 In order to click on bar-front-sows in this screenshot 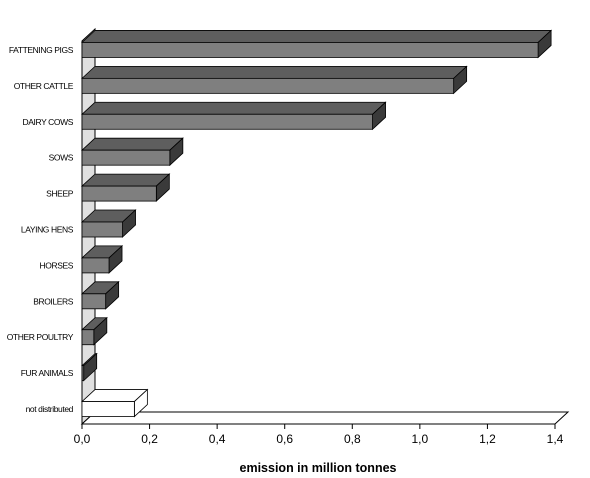, I will do `click(126, 157)`.